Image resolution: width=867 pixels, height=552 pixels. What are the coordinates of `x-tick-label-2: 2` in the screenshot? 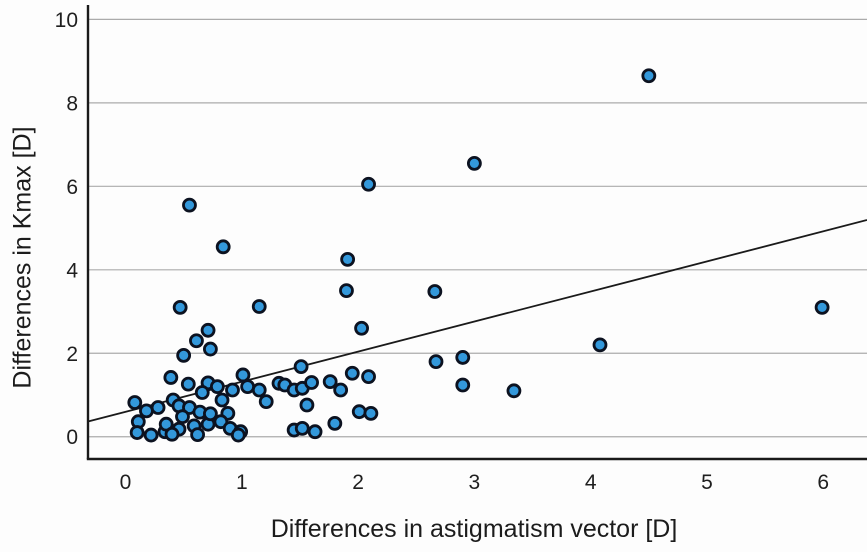 It's located at (358, 482).